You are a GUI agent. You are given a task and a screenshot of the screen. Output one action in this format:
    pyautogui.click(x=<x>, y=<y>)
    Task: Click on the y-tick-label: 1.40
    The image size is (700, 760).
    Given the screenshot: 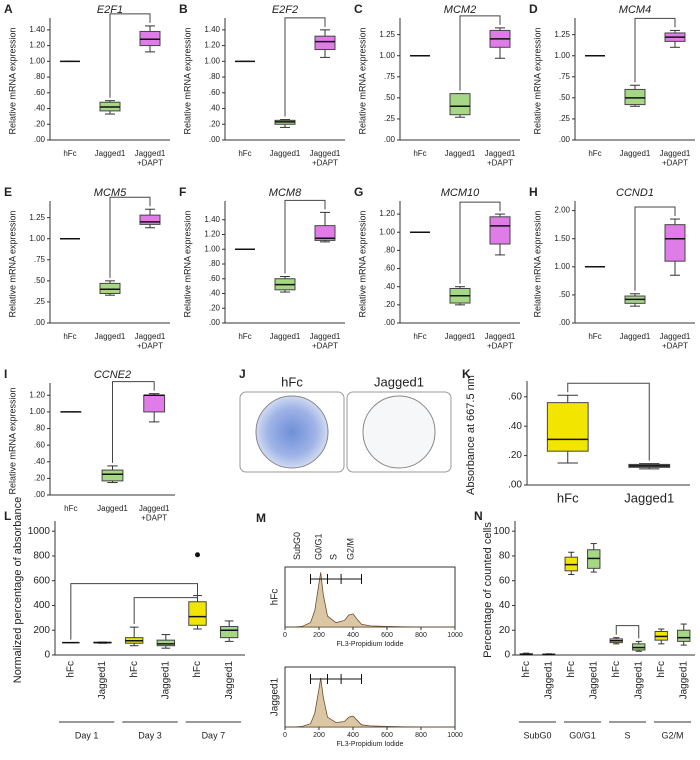 What is the action you would take?
    pyautogui.click(x=212, y=219)
    